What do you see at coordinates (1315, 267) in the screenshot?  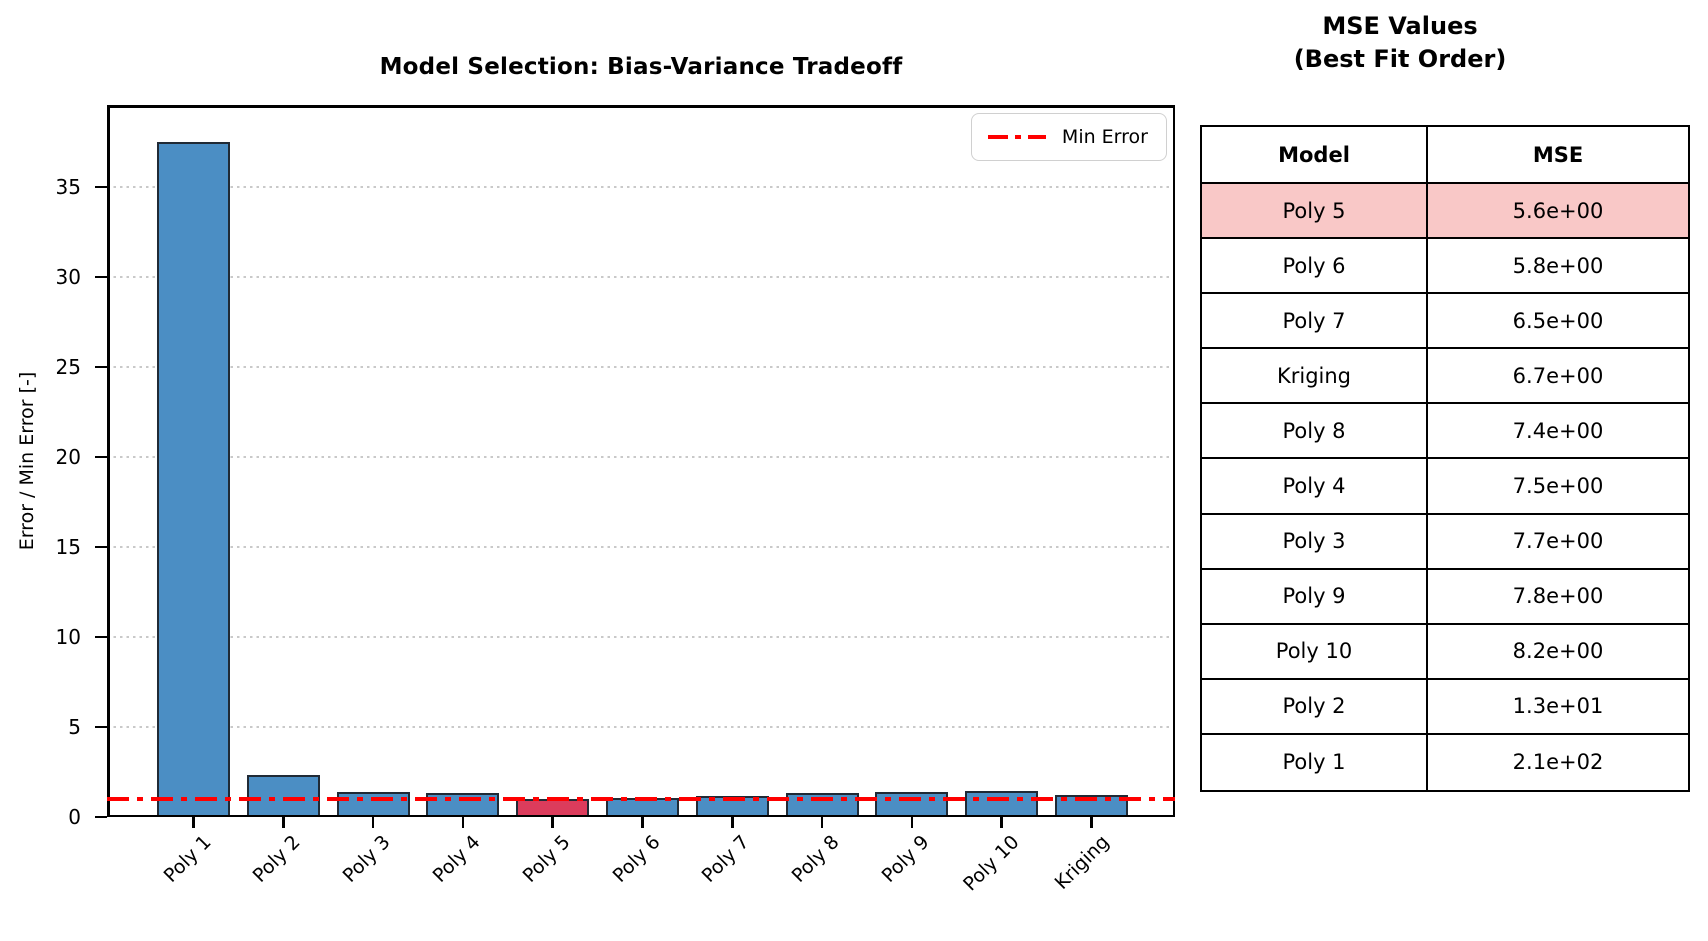 I see `table-cell-model: Poly 6` at bounding box center [1315, 267].